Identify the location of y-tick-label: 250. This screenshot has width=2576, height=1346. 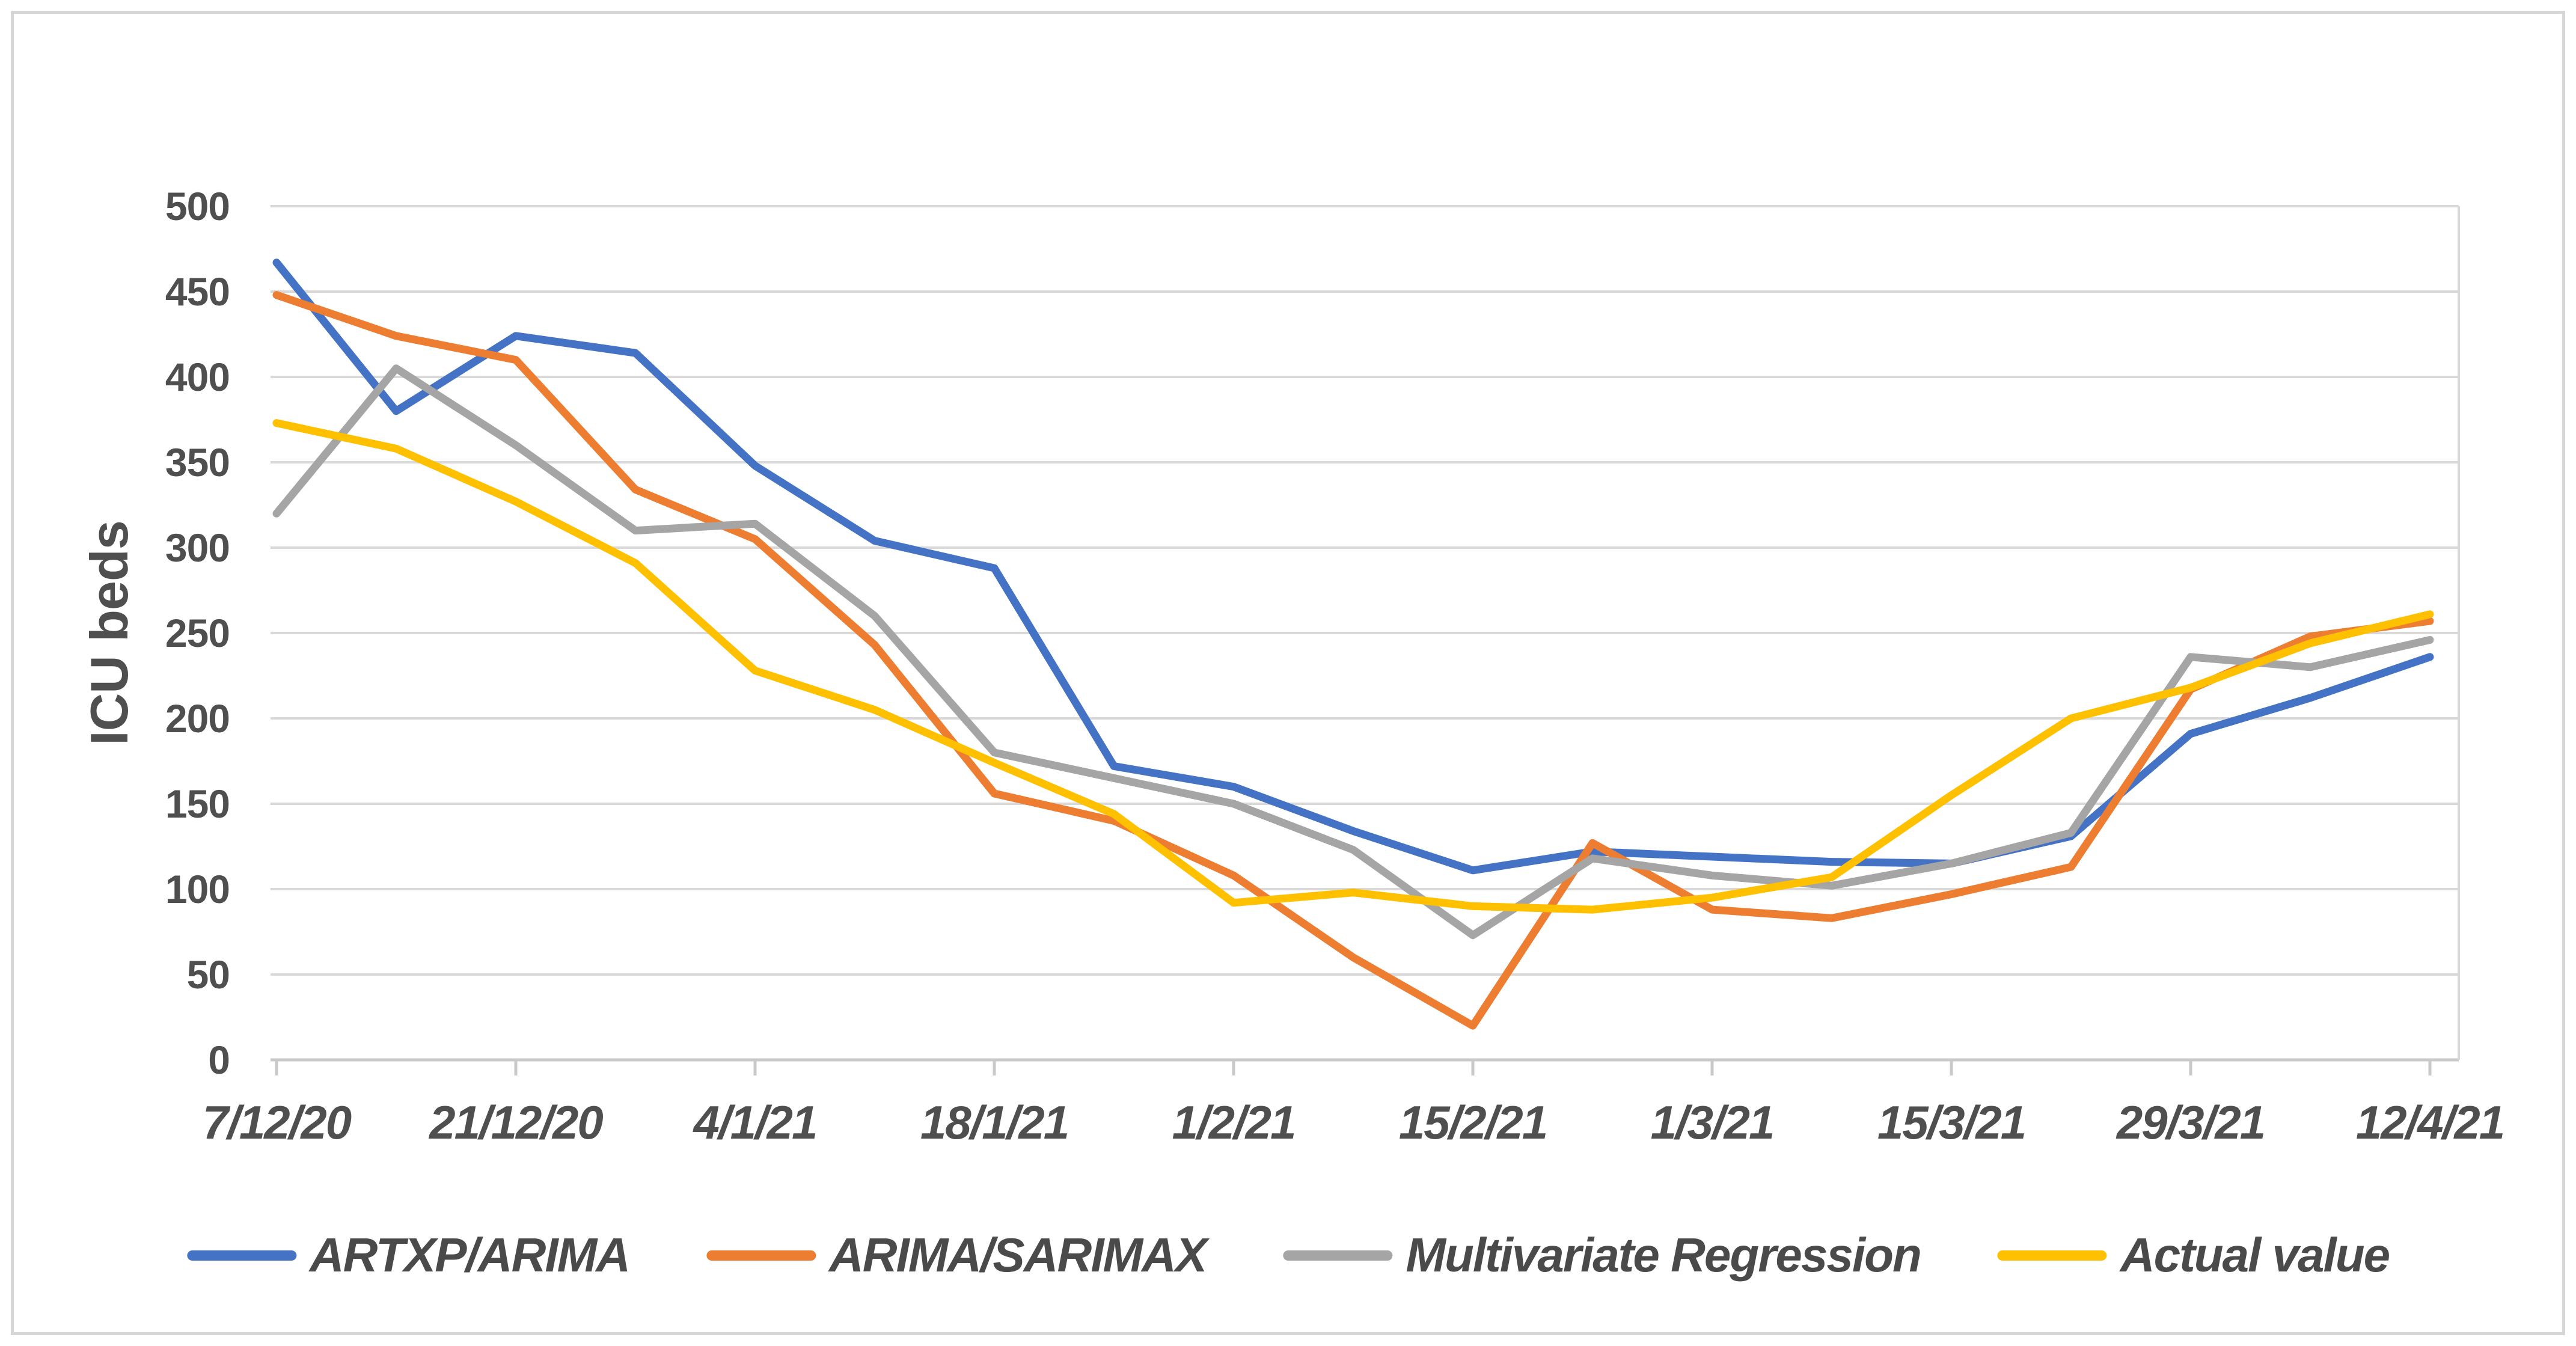
(197, 633).